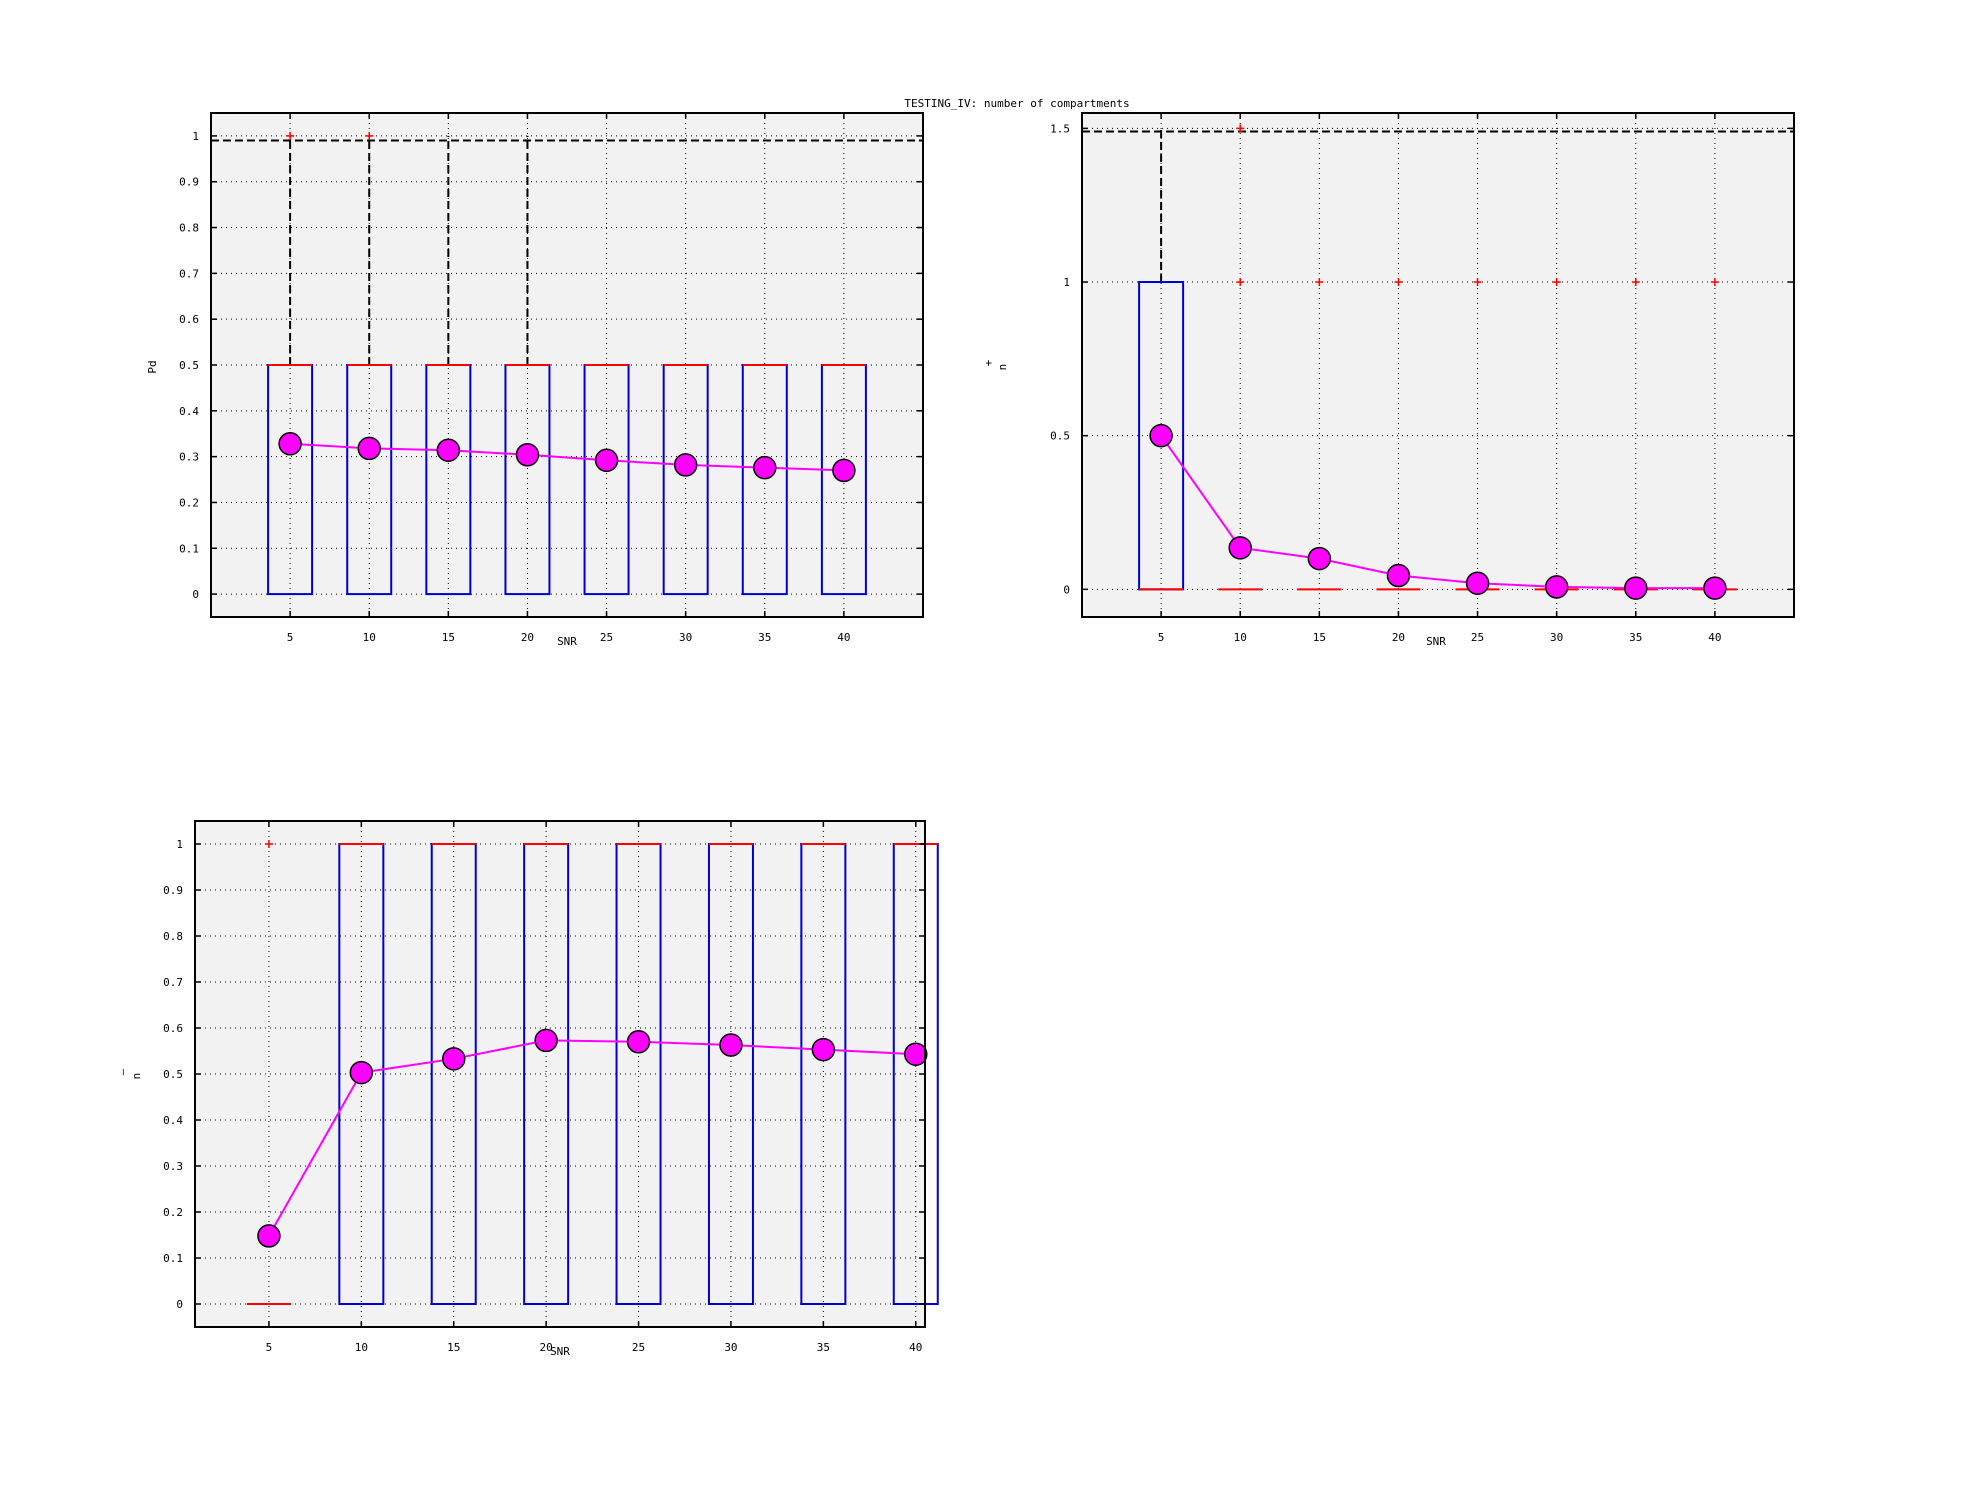 This screenshot has height=1487, width=1978. I want to click on y-tick-label: 1.5, so click(1060, 128).